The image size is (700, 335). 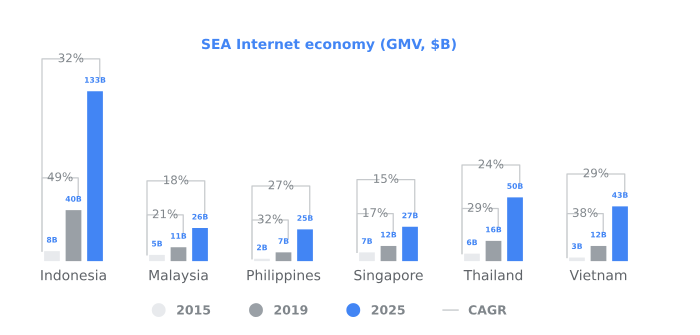 What do you see at coordinates (491, 164) in the screenshot?
I see `annotation: 24%` at bounding box center [491, 164].